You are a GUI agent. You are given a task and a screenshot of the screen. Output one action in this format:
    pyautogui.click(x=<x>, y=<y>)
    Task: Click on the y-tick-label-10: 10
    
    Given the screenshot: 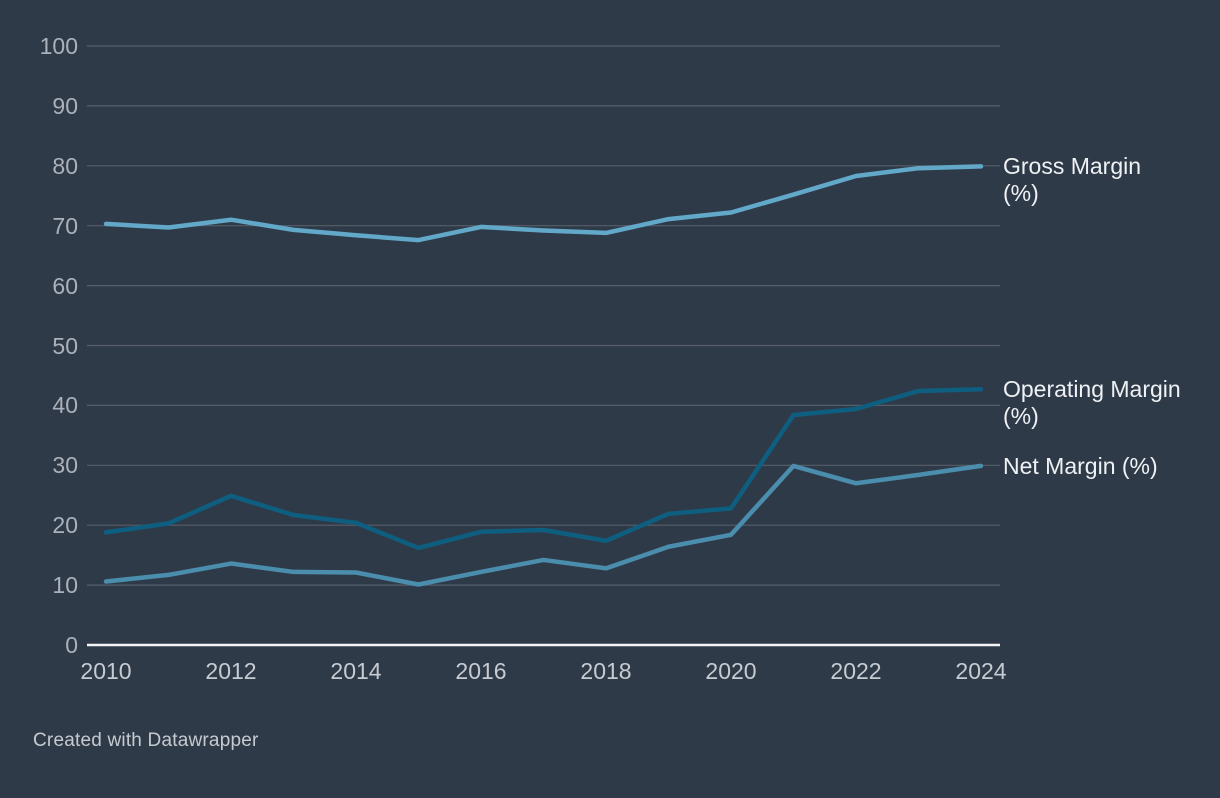 What is the action you would take?
    pyautogui.click(x=65, y=585)
    